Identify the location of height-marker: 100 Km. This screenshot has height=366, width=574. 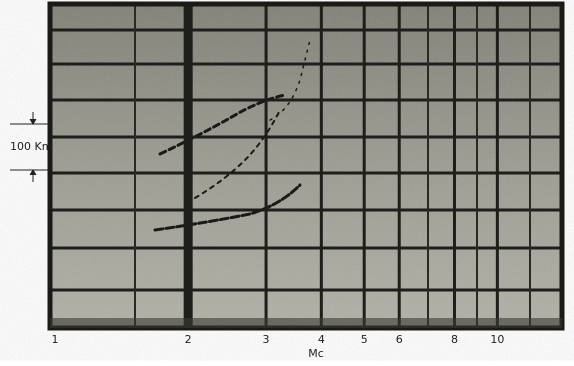
(31, 146).